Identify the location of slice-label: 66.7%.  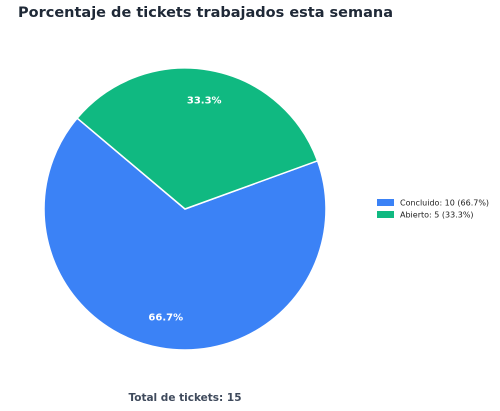
(165, 317).